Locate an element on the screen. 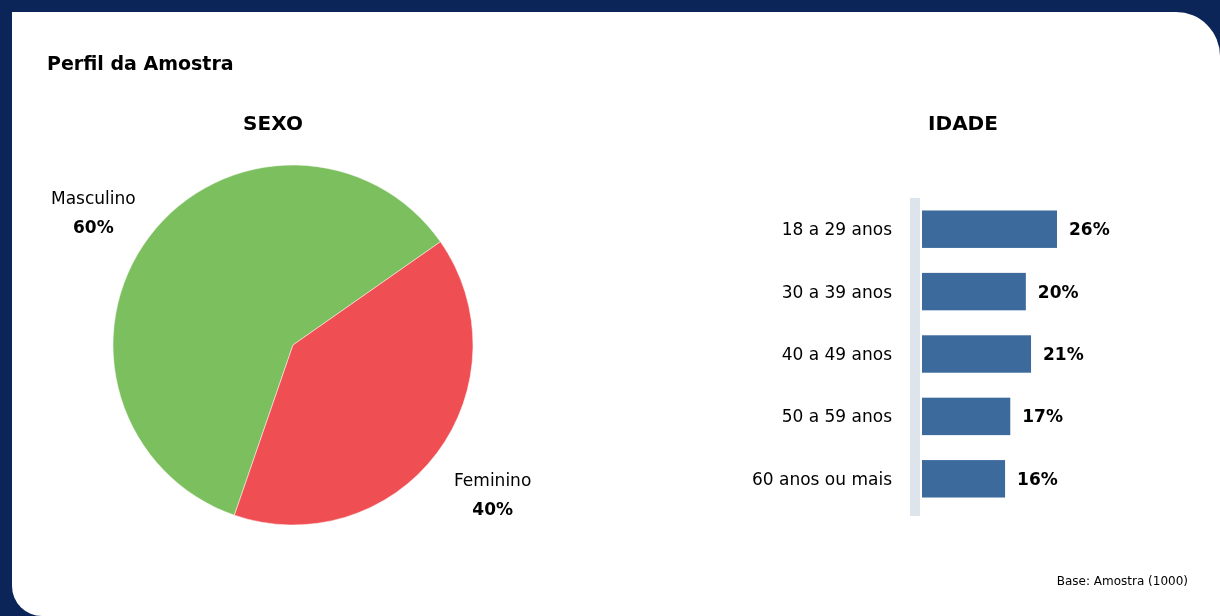 The width and height of the screenshot is (1220, 616). text: Base: Amostra (1000) is located at coordinates (1122, 581).